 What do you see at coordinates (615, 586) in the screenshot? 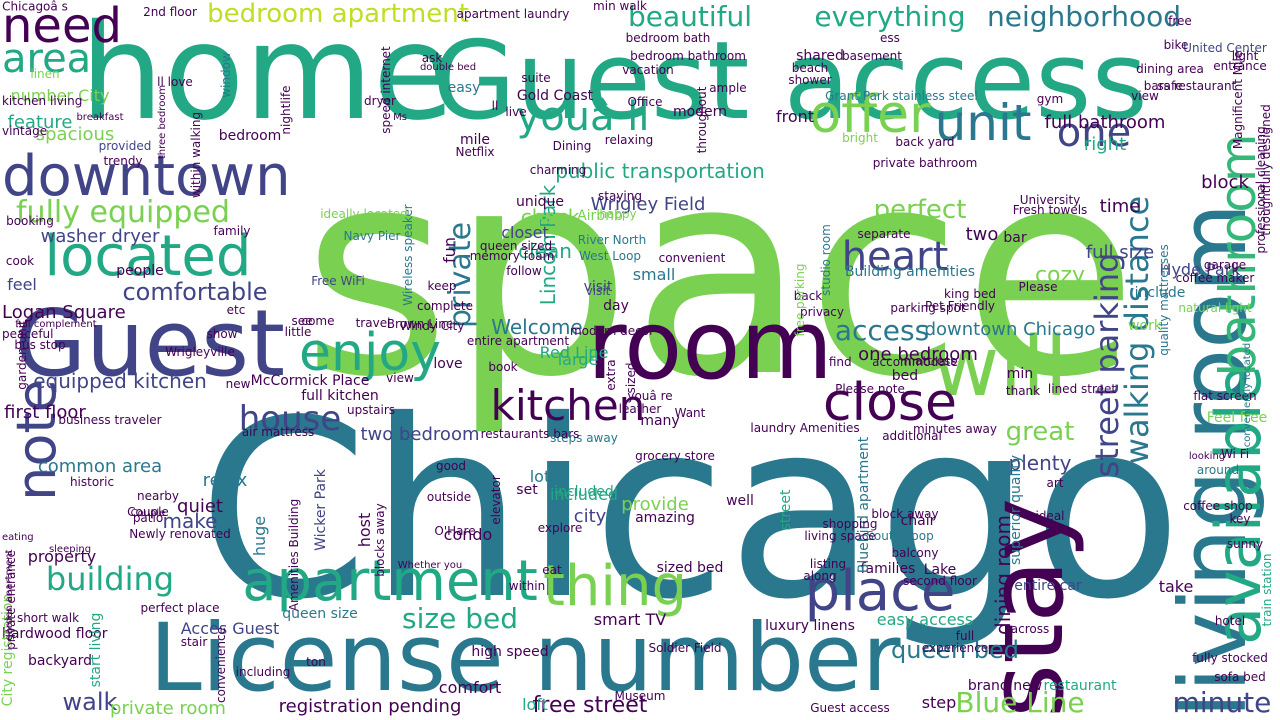
I see `word-thing: thing` at bounding box center [615, 586].